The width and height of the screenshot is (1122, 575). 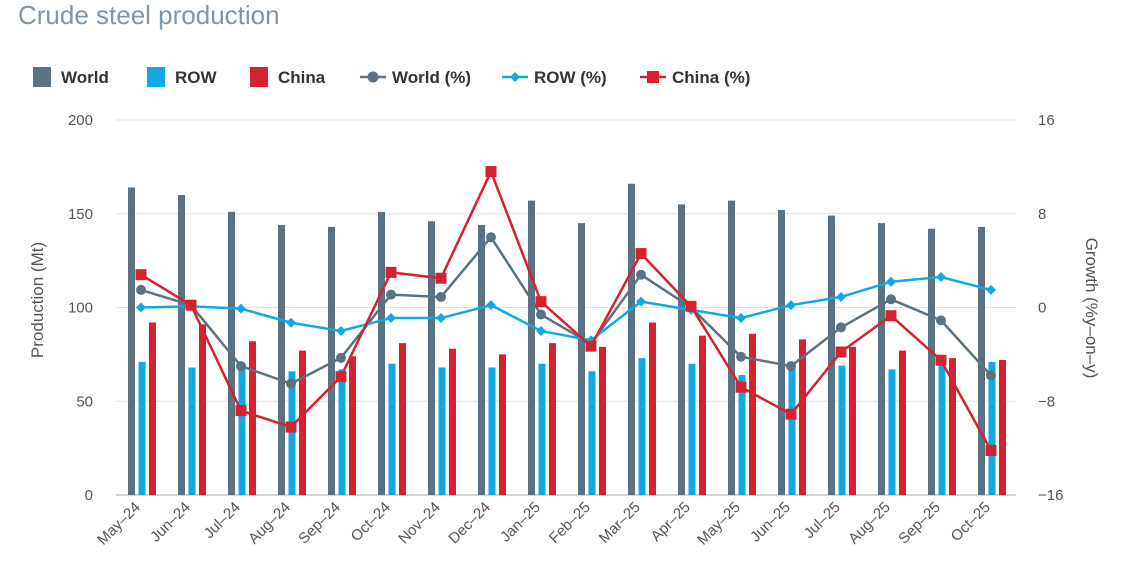 I want to click on y-tick-label: 150, so click(x=80, y=214).